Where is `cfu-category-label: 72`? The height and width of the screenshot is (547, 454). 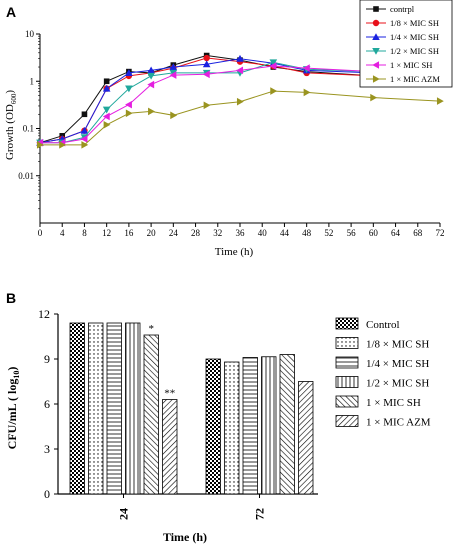 cfu-category-label: 72 is located at coordinates (260, 514).